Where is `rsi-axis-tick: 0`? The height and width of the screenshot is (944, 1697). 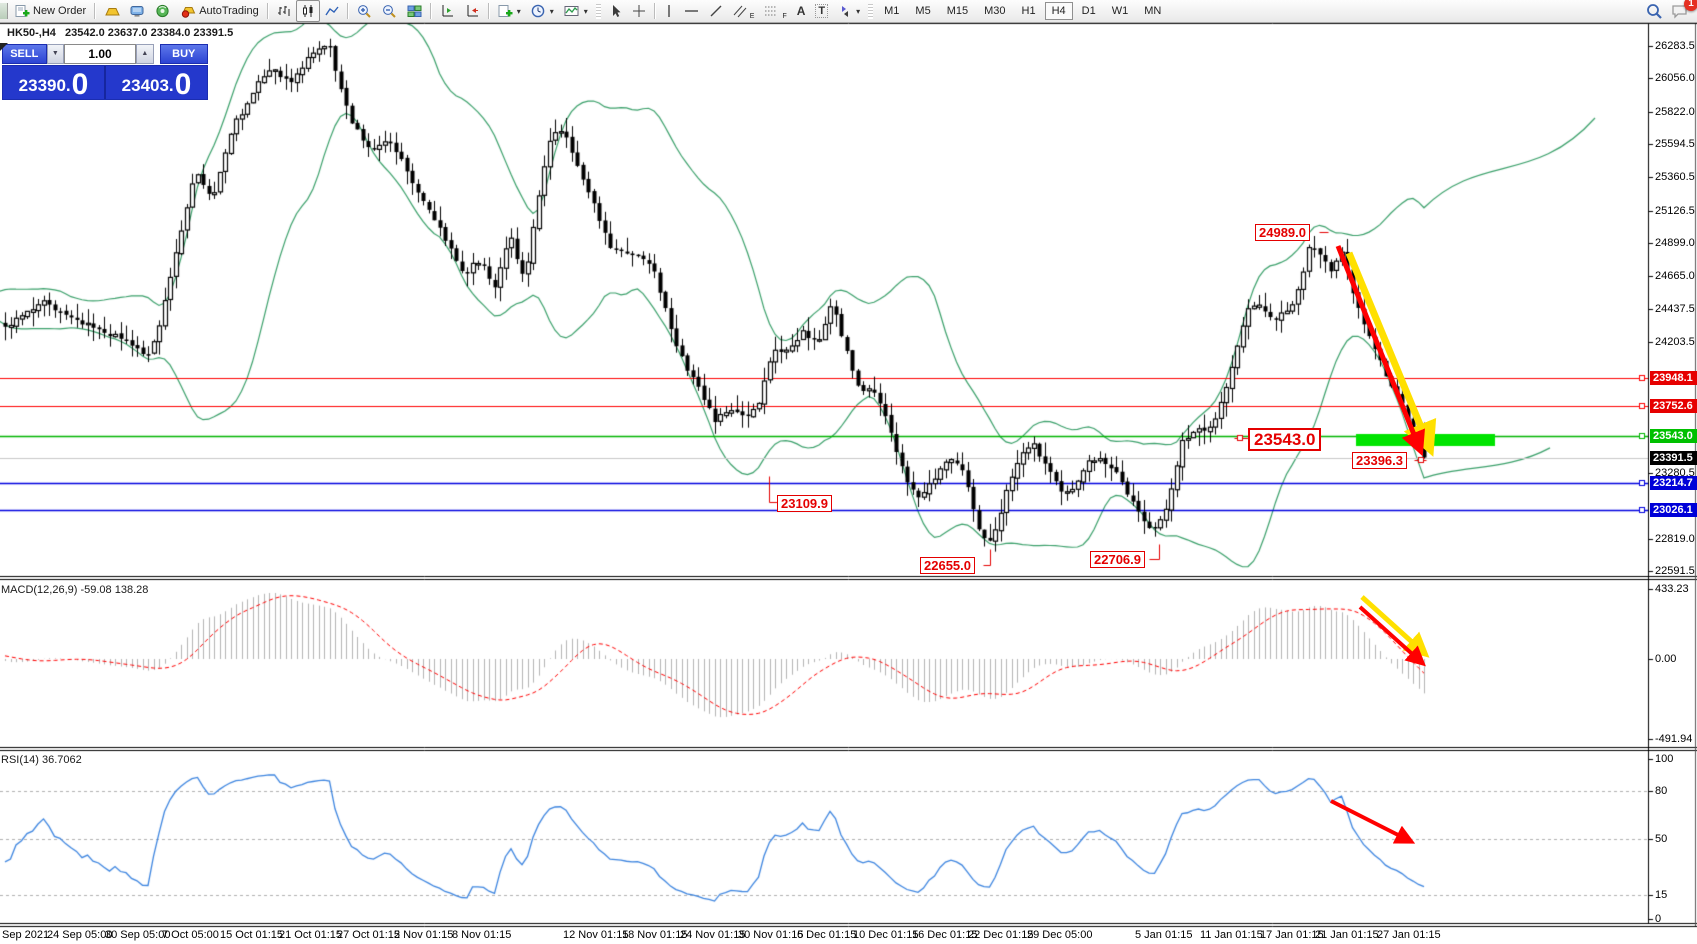 rsi-axis-tick: 0 is located at coordinates (1658, 919).